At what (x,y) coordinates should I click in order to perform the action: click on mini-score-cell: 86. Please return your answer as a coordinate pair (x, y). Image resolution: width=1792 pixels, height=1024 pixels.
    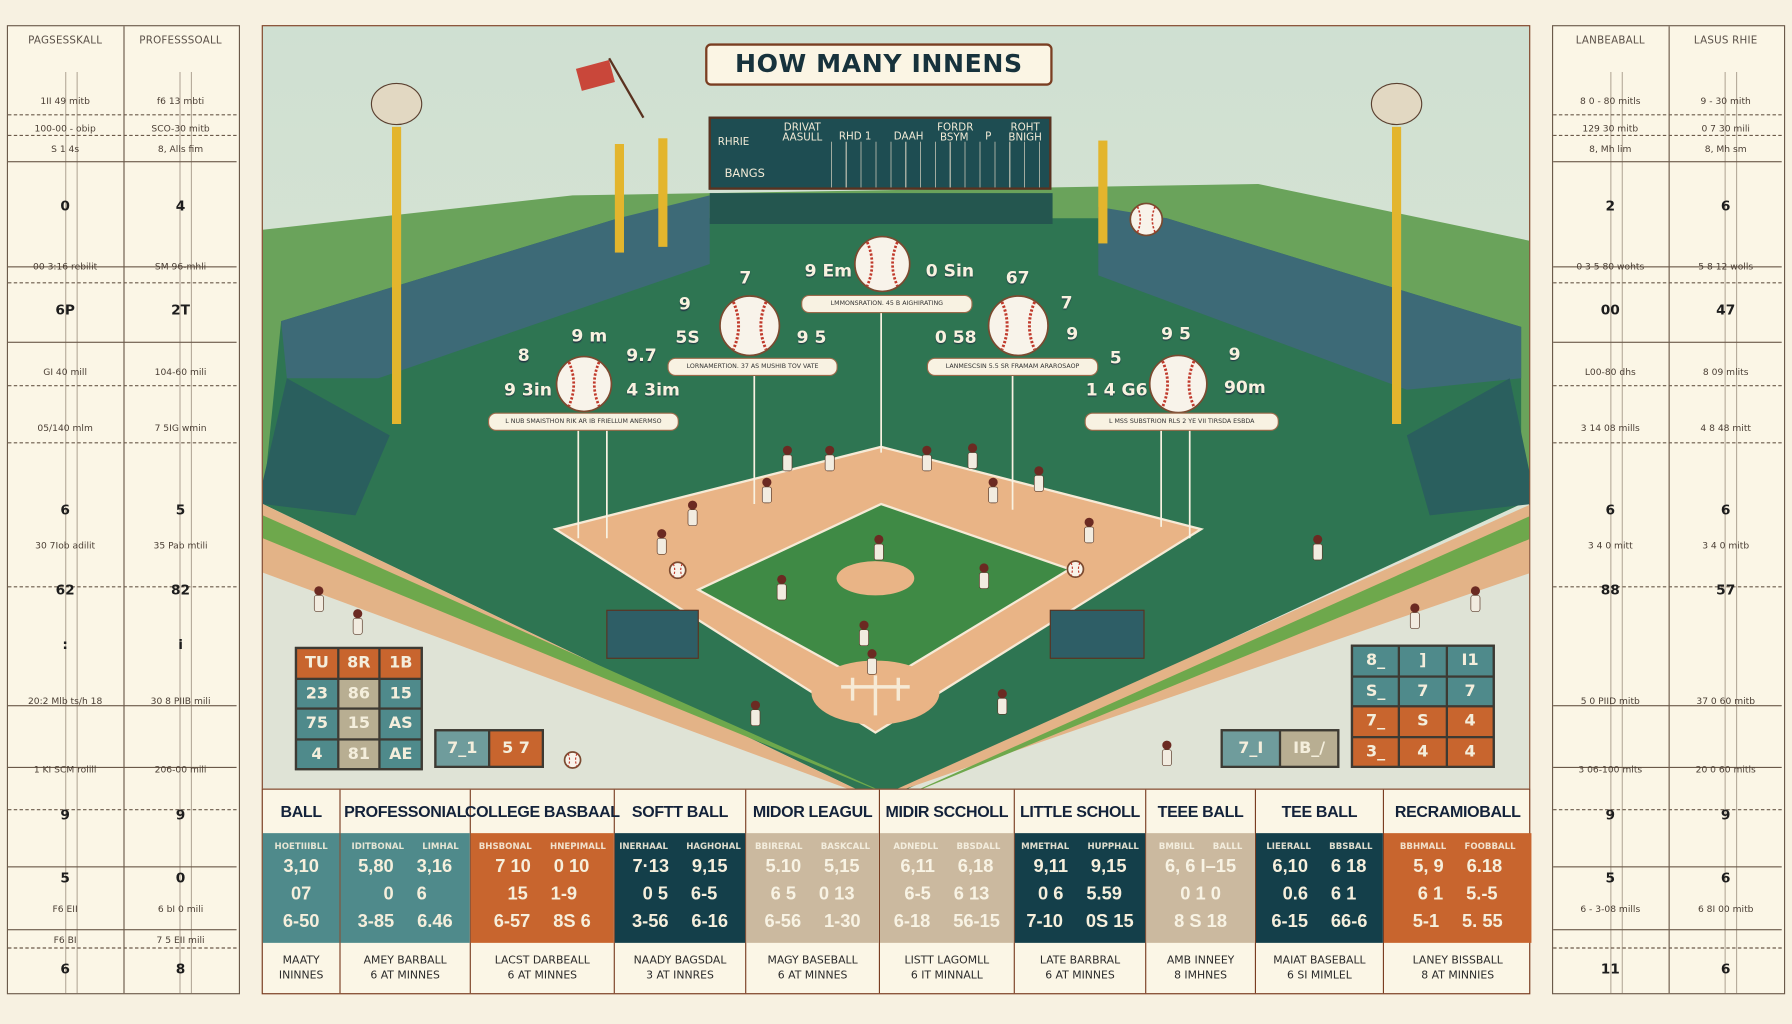
    Looking at the image, I should click on (359, 693).